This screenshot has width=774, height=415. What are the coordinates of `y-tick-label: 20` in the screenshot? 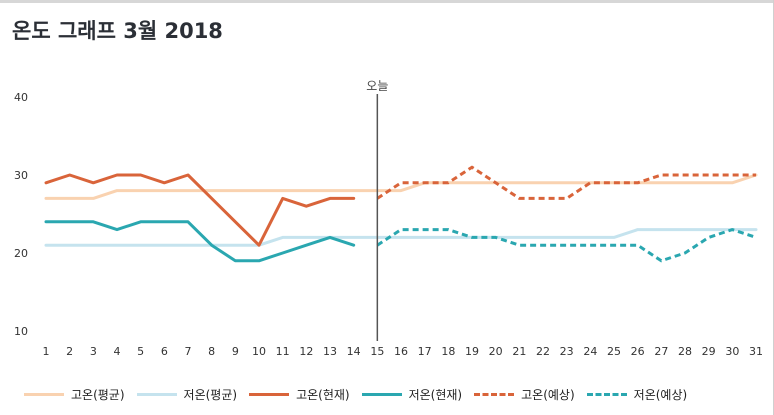 It's located at (21, 253).